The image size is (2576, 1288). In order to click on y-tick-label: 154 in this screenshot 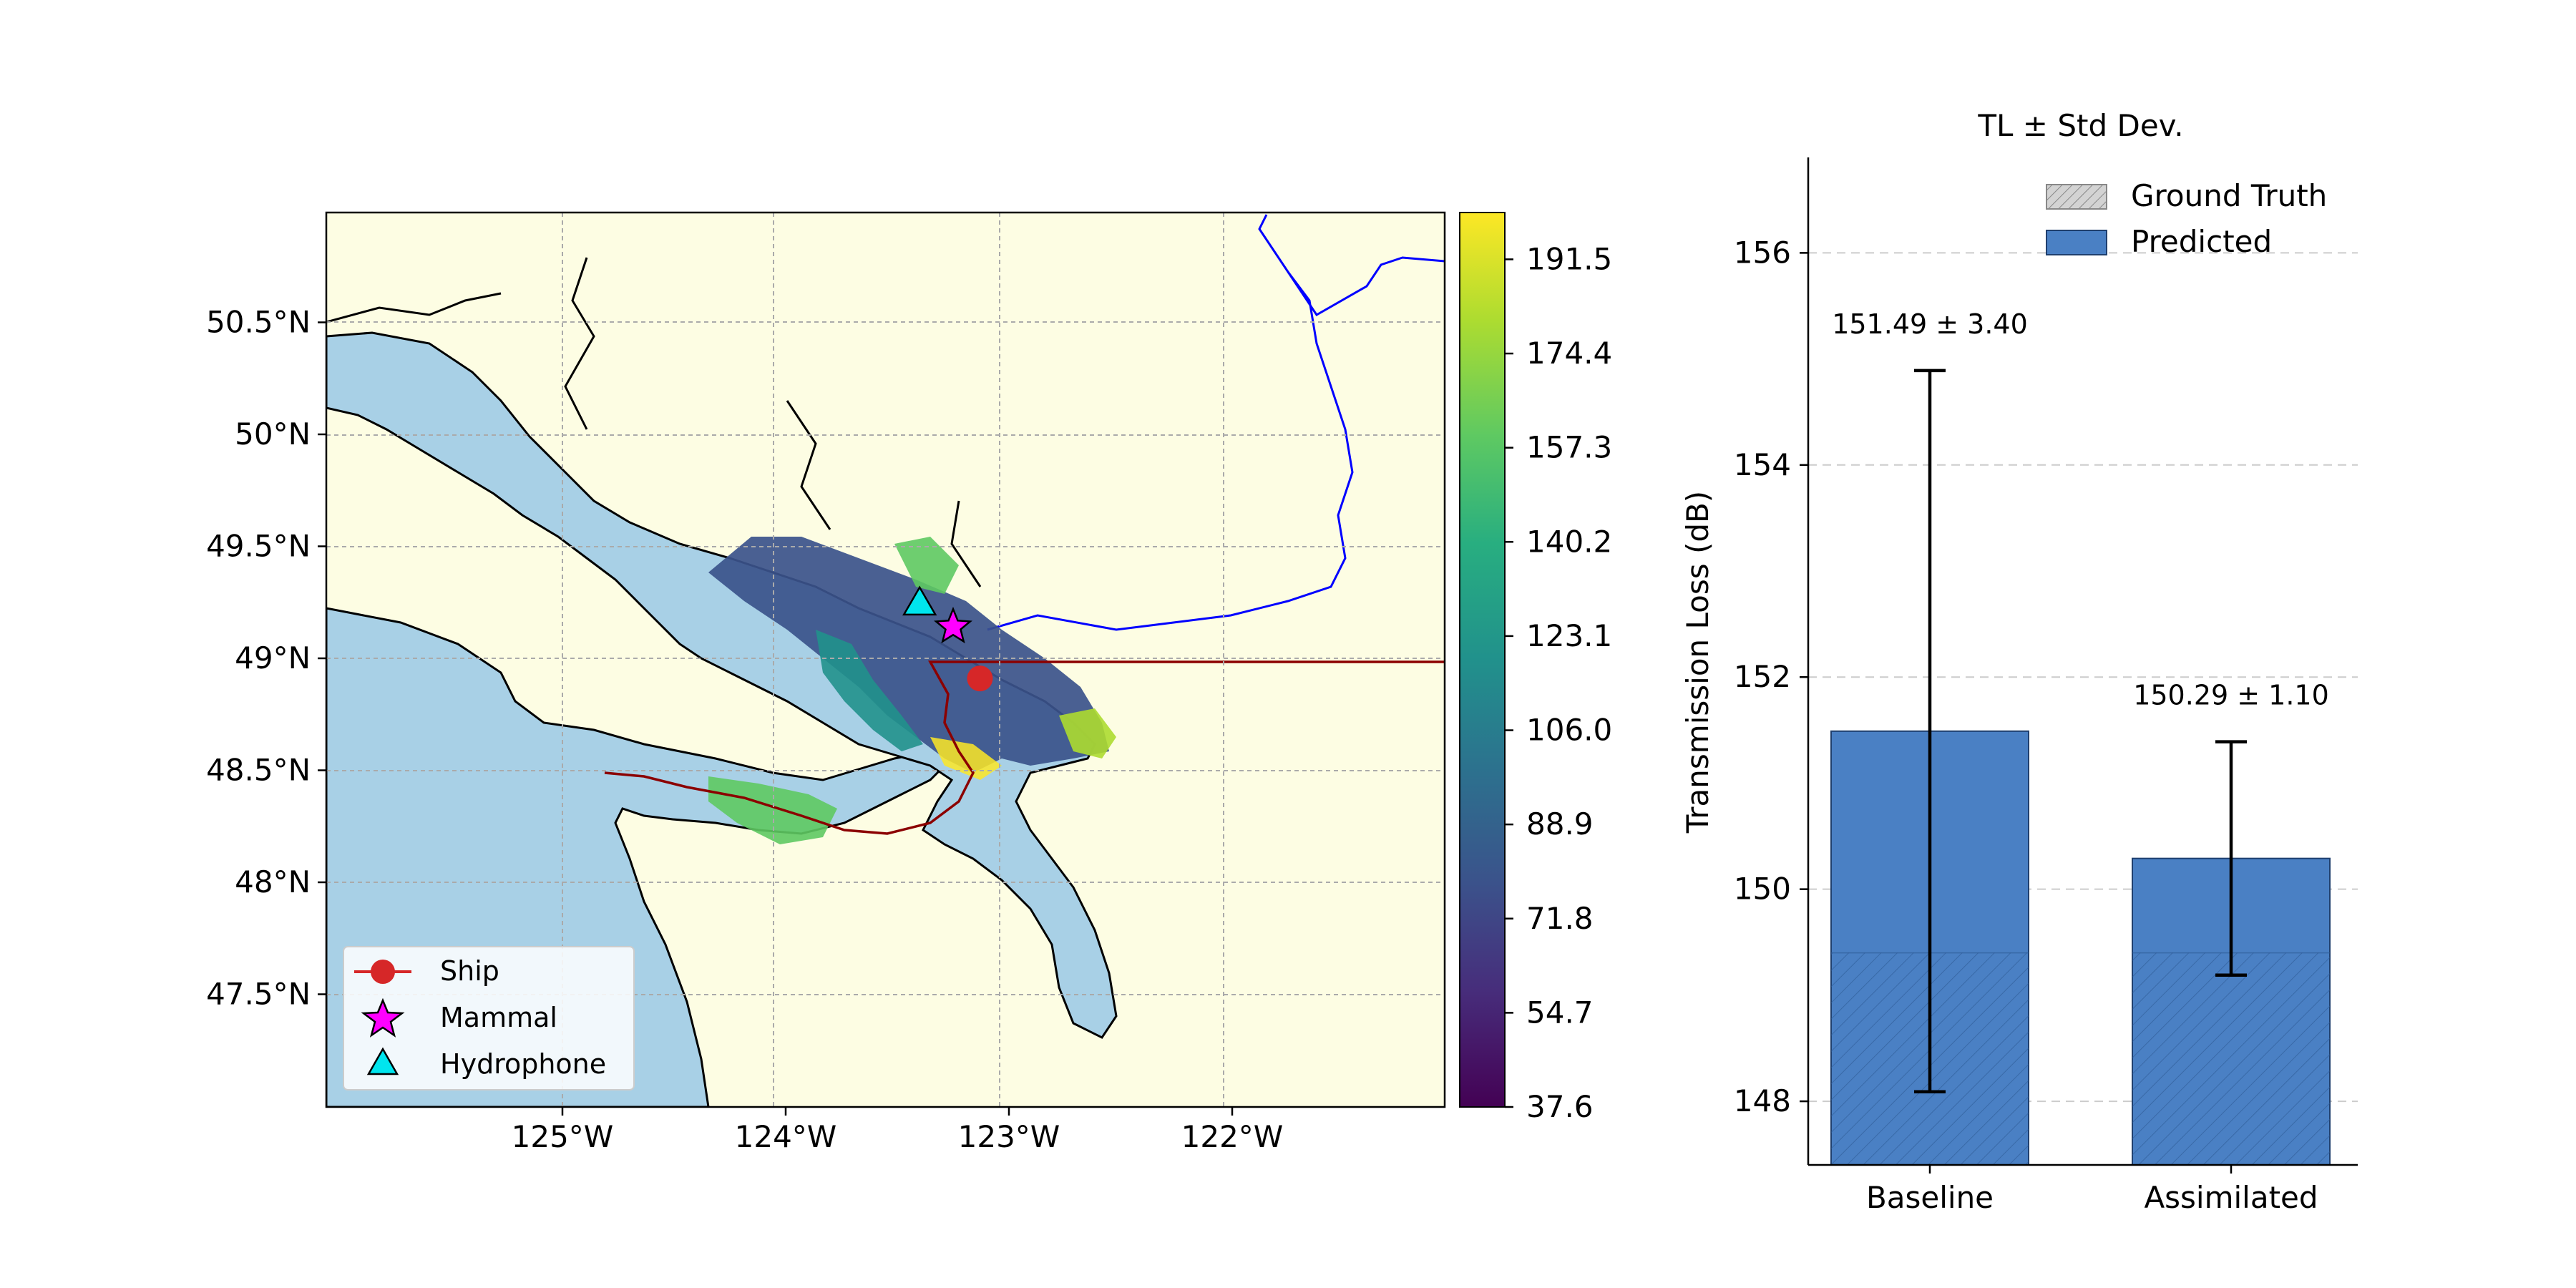, I will do `click(1762, 464)`.